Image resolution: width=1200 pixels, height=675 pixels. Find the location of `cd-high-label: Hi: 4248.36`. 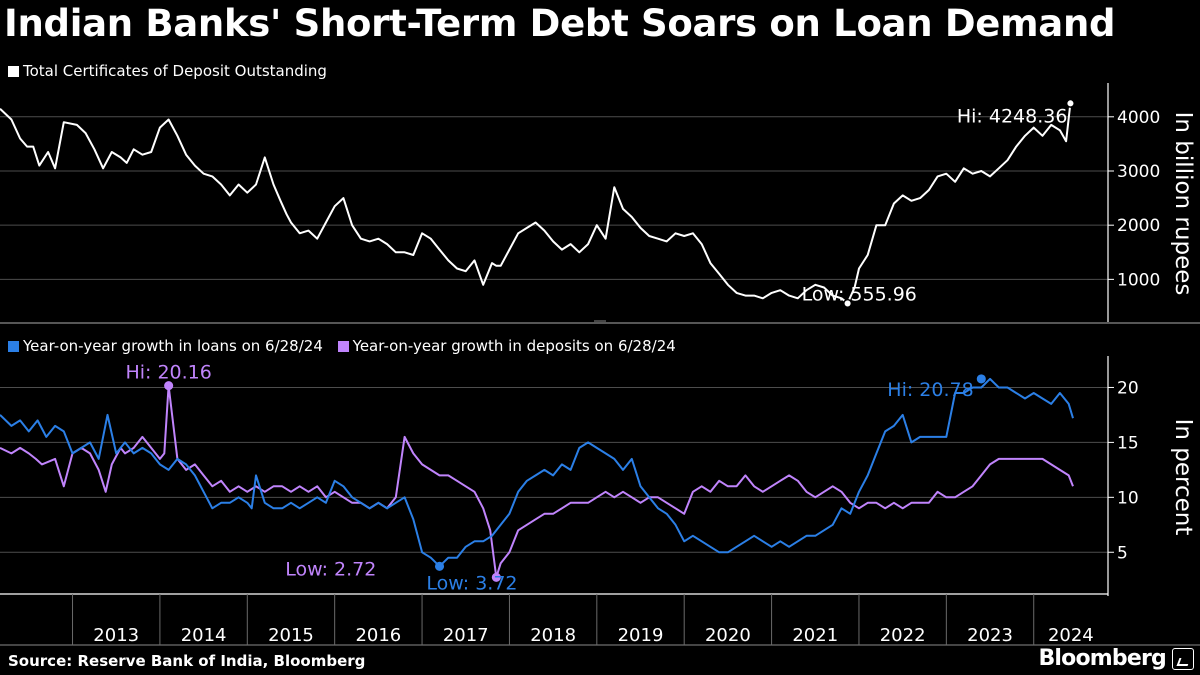

cd-high-label: Hi: 4248.36 is located at coordinates (1012, 116).